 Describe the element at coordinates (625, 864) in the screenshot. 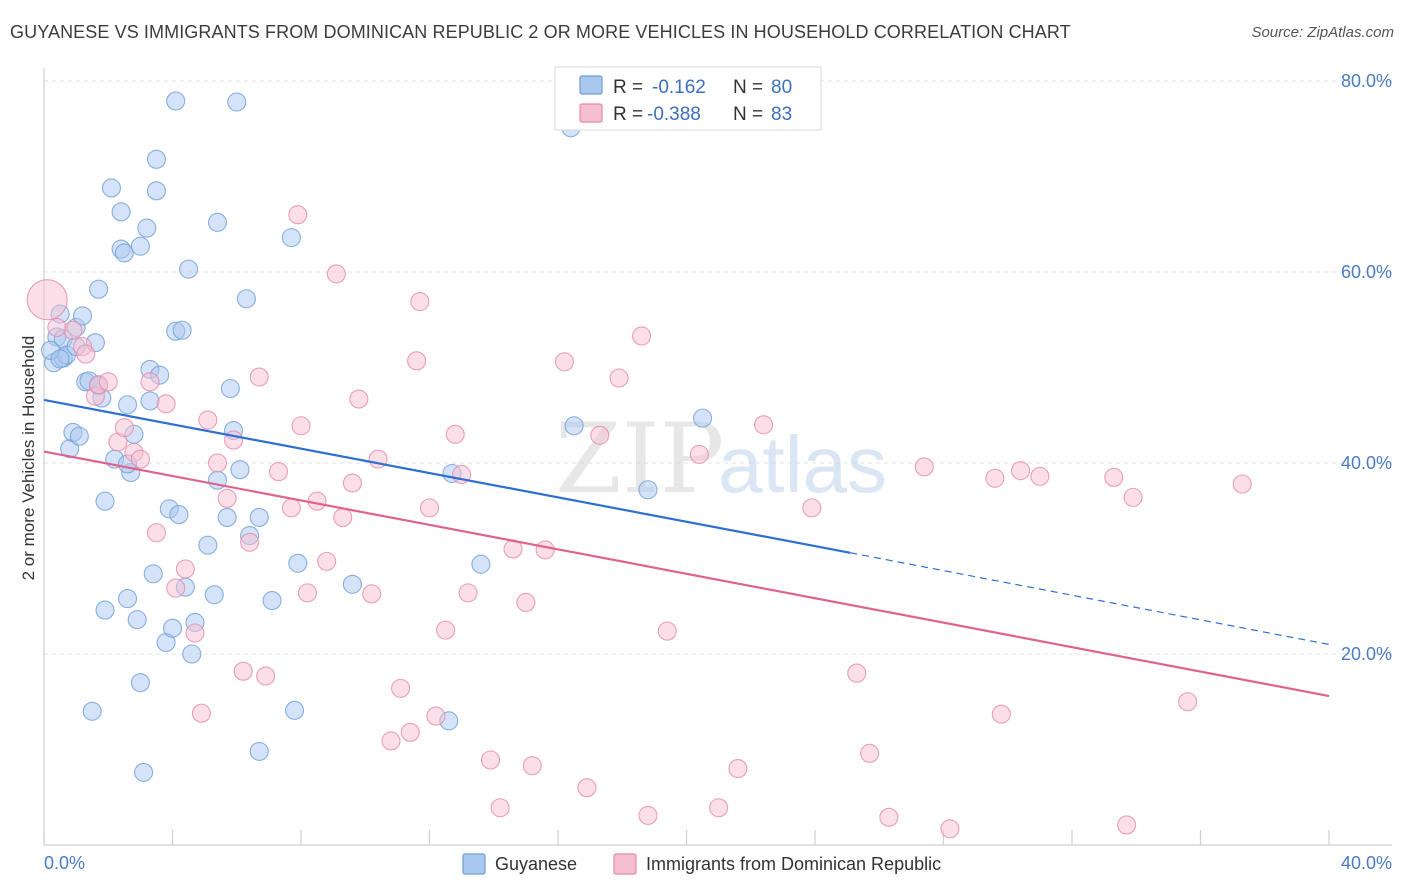

I see `series-legend-swatch-dominican` at that location.